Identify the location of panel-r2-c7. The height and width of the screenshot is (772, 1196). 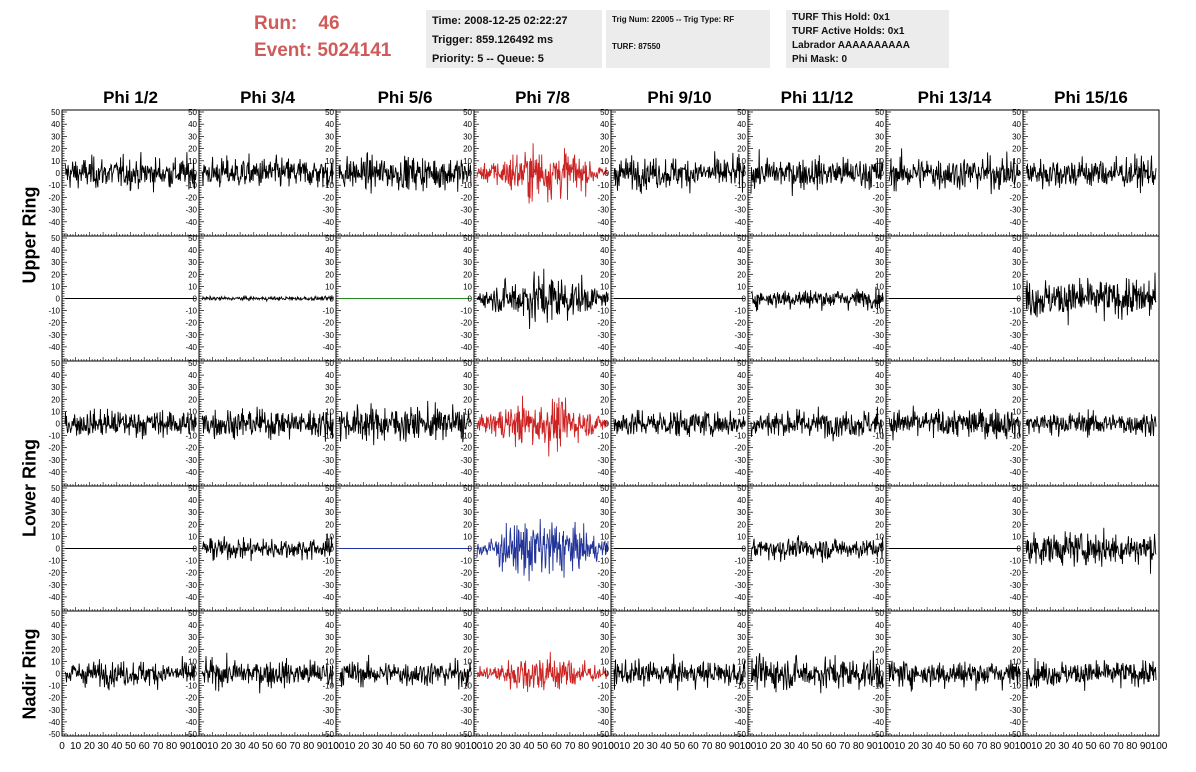
(1091, 423).